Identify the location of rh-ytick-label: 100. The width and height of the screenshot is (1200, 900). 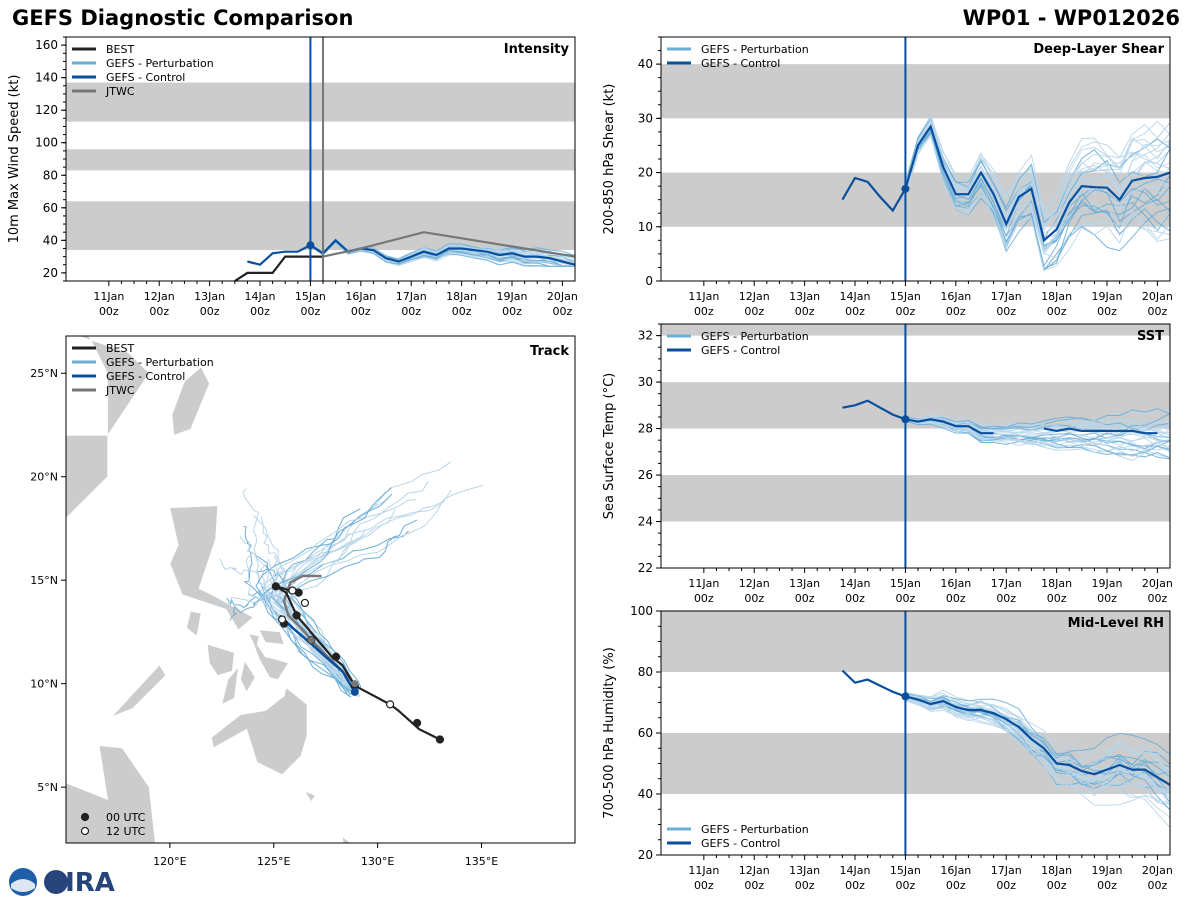
(641, 611).